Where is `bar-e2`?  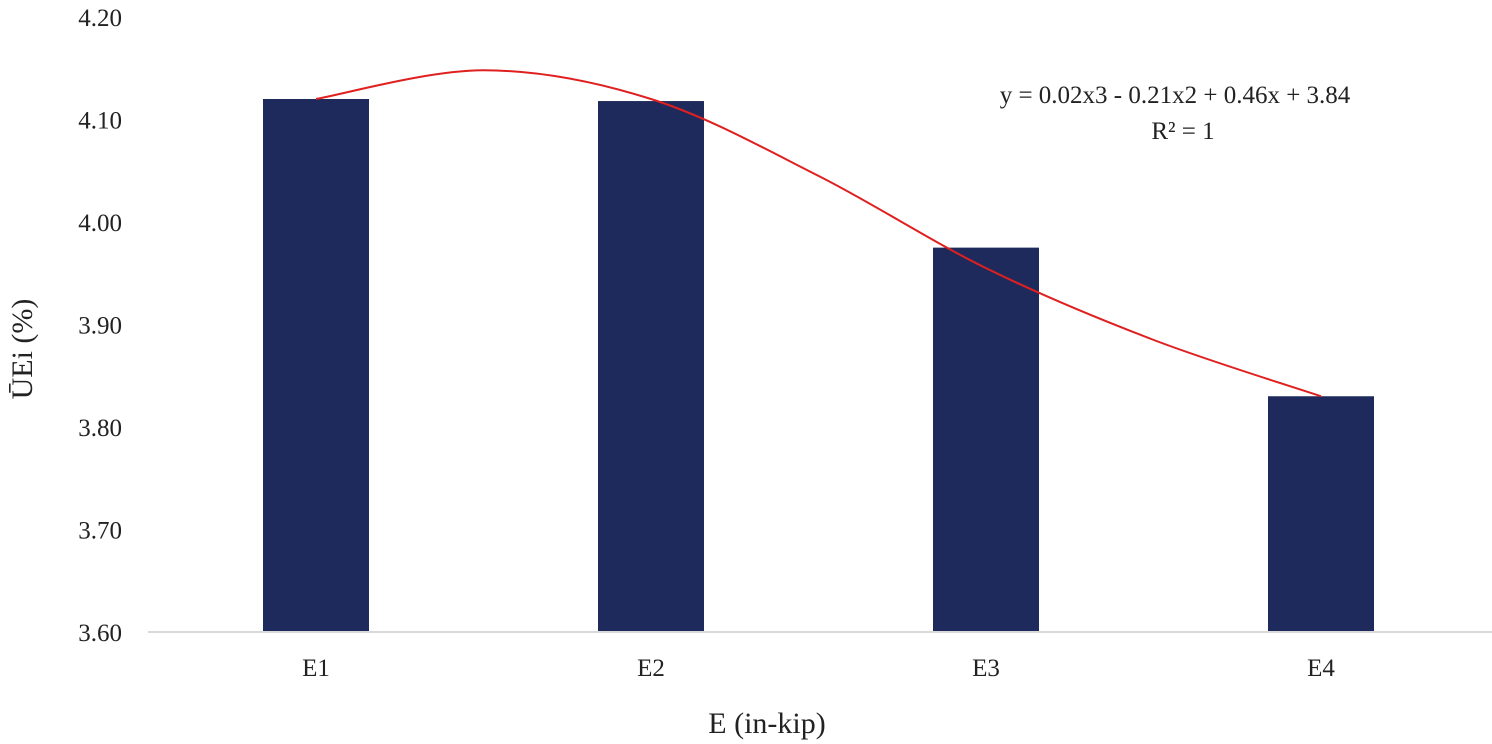 bar-e2 is located at coordinates (651, 367).